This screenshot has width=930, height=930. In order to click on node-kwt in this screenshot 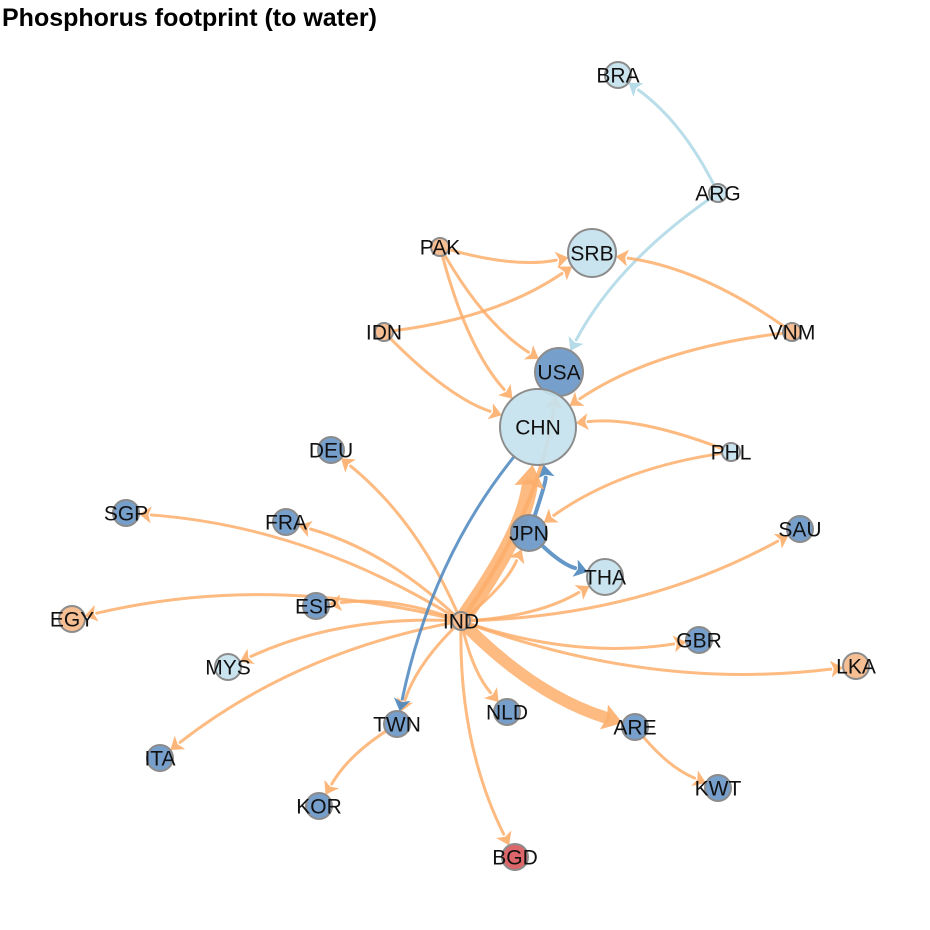, I will do `click(718, 788)`.